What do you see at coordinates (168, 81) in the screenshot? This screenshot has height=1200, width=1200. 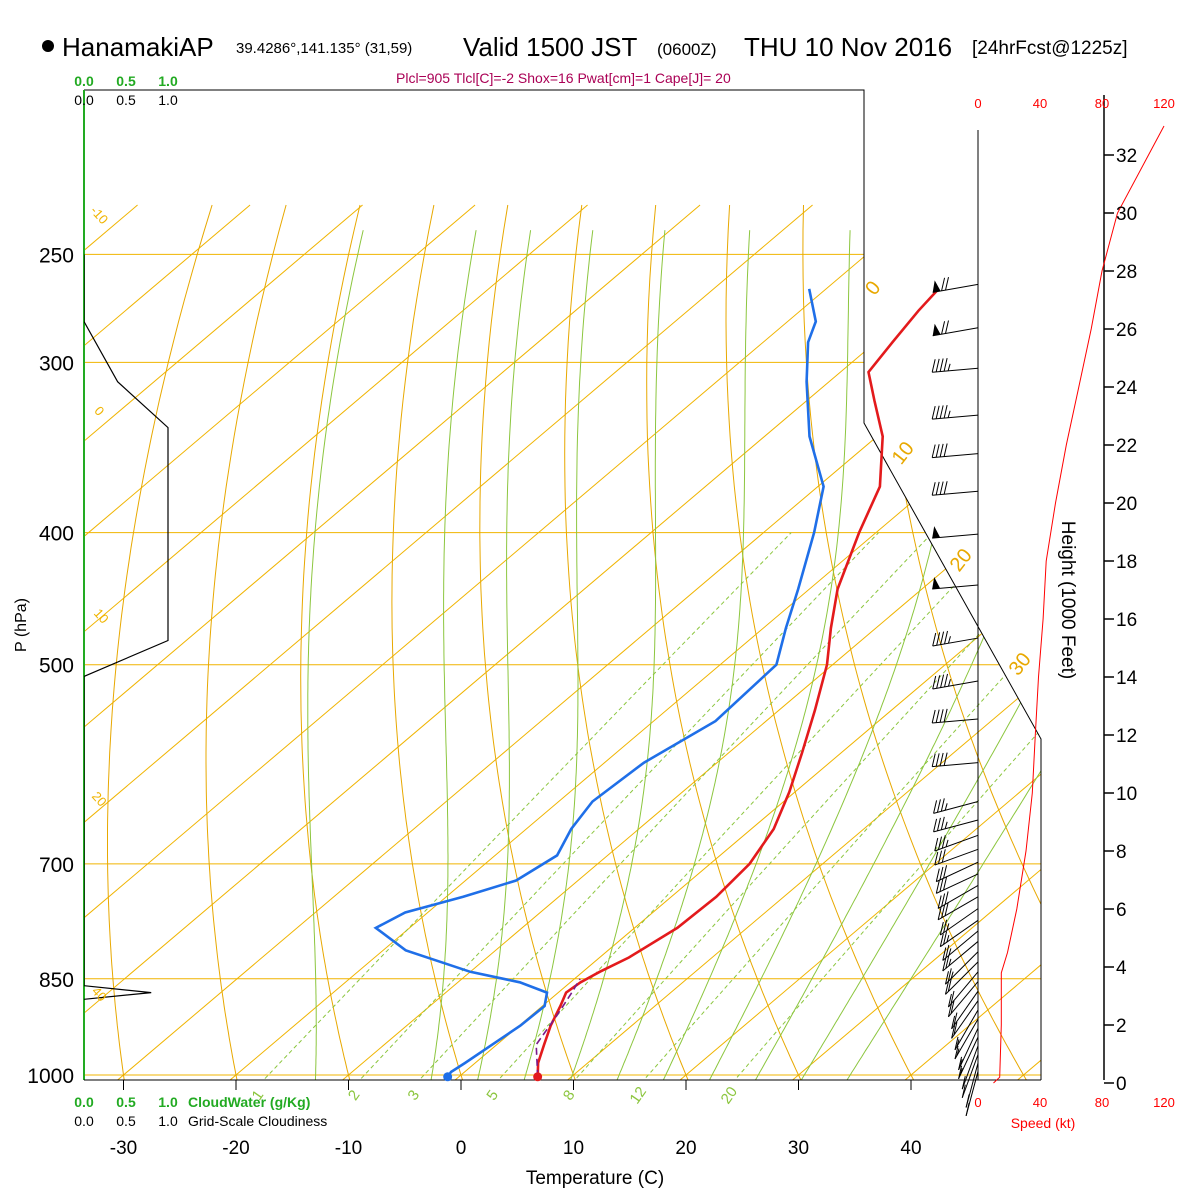 I see `cloudwater-tick-top: 1.0` at bounding box center [168, 81].